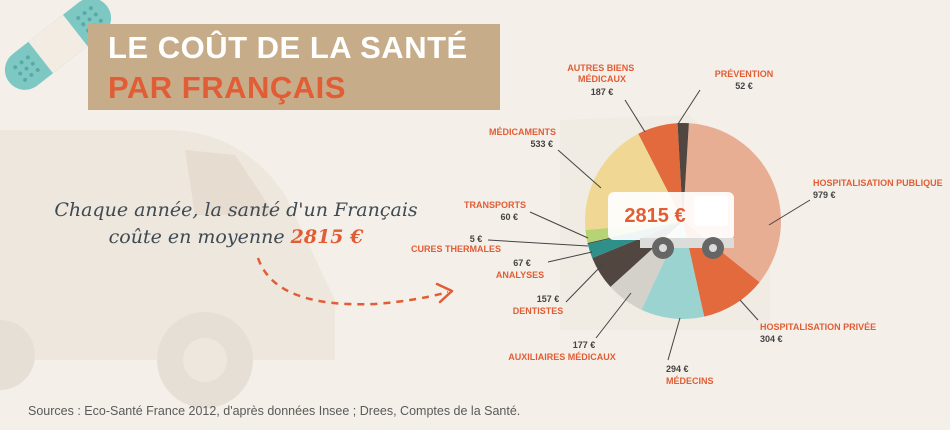  Describe the element at coordinates (562, 357) in the screenshot. I see `slice-label: AUXILIAIRES MÉDICAUX` at that location.